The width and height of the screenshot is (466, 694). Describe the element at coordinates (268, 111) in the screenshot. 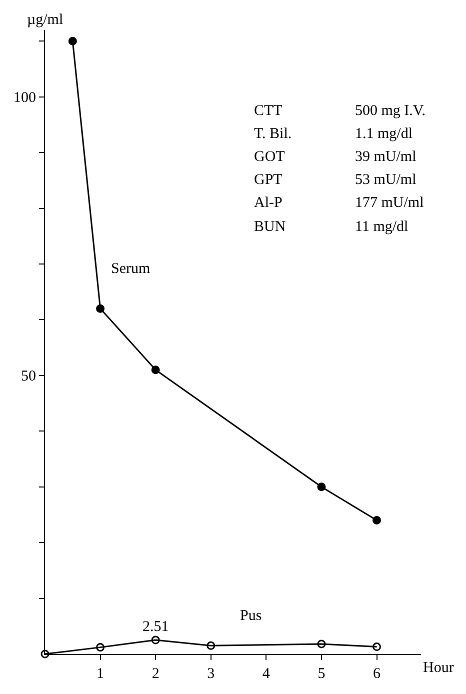

I see `annotation: CTT` at that location.